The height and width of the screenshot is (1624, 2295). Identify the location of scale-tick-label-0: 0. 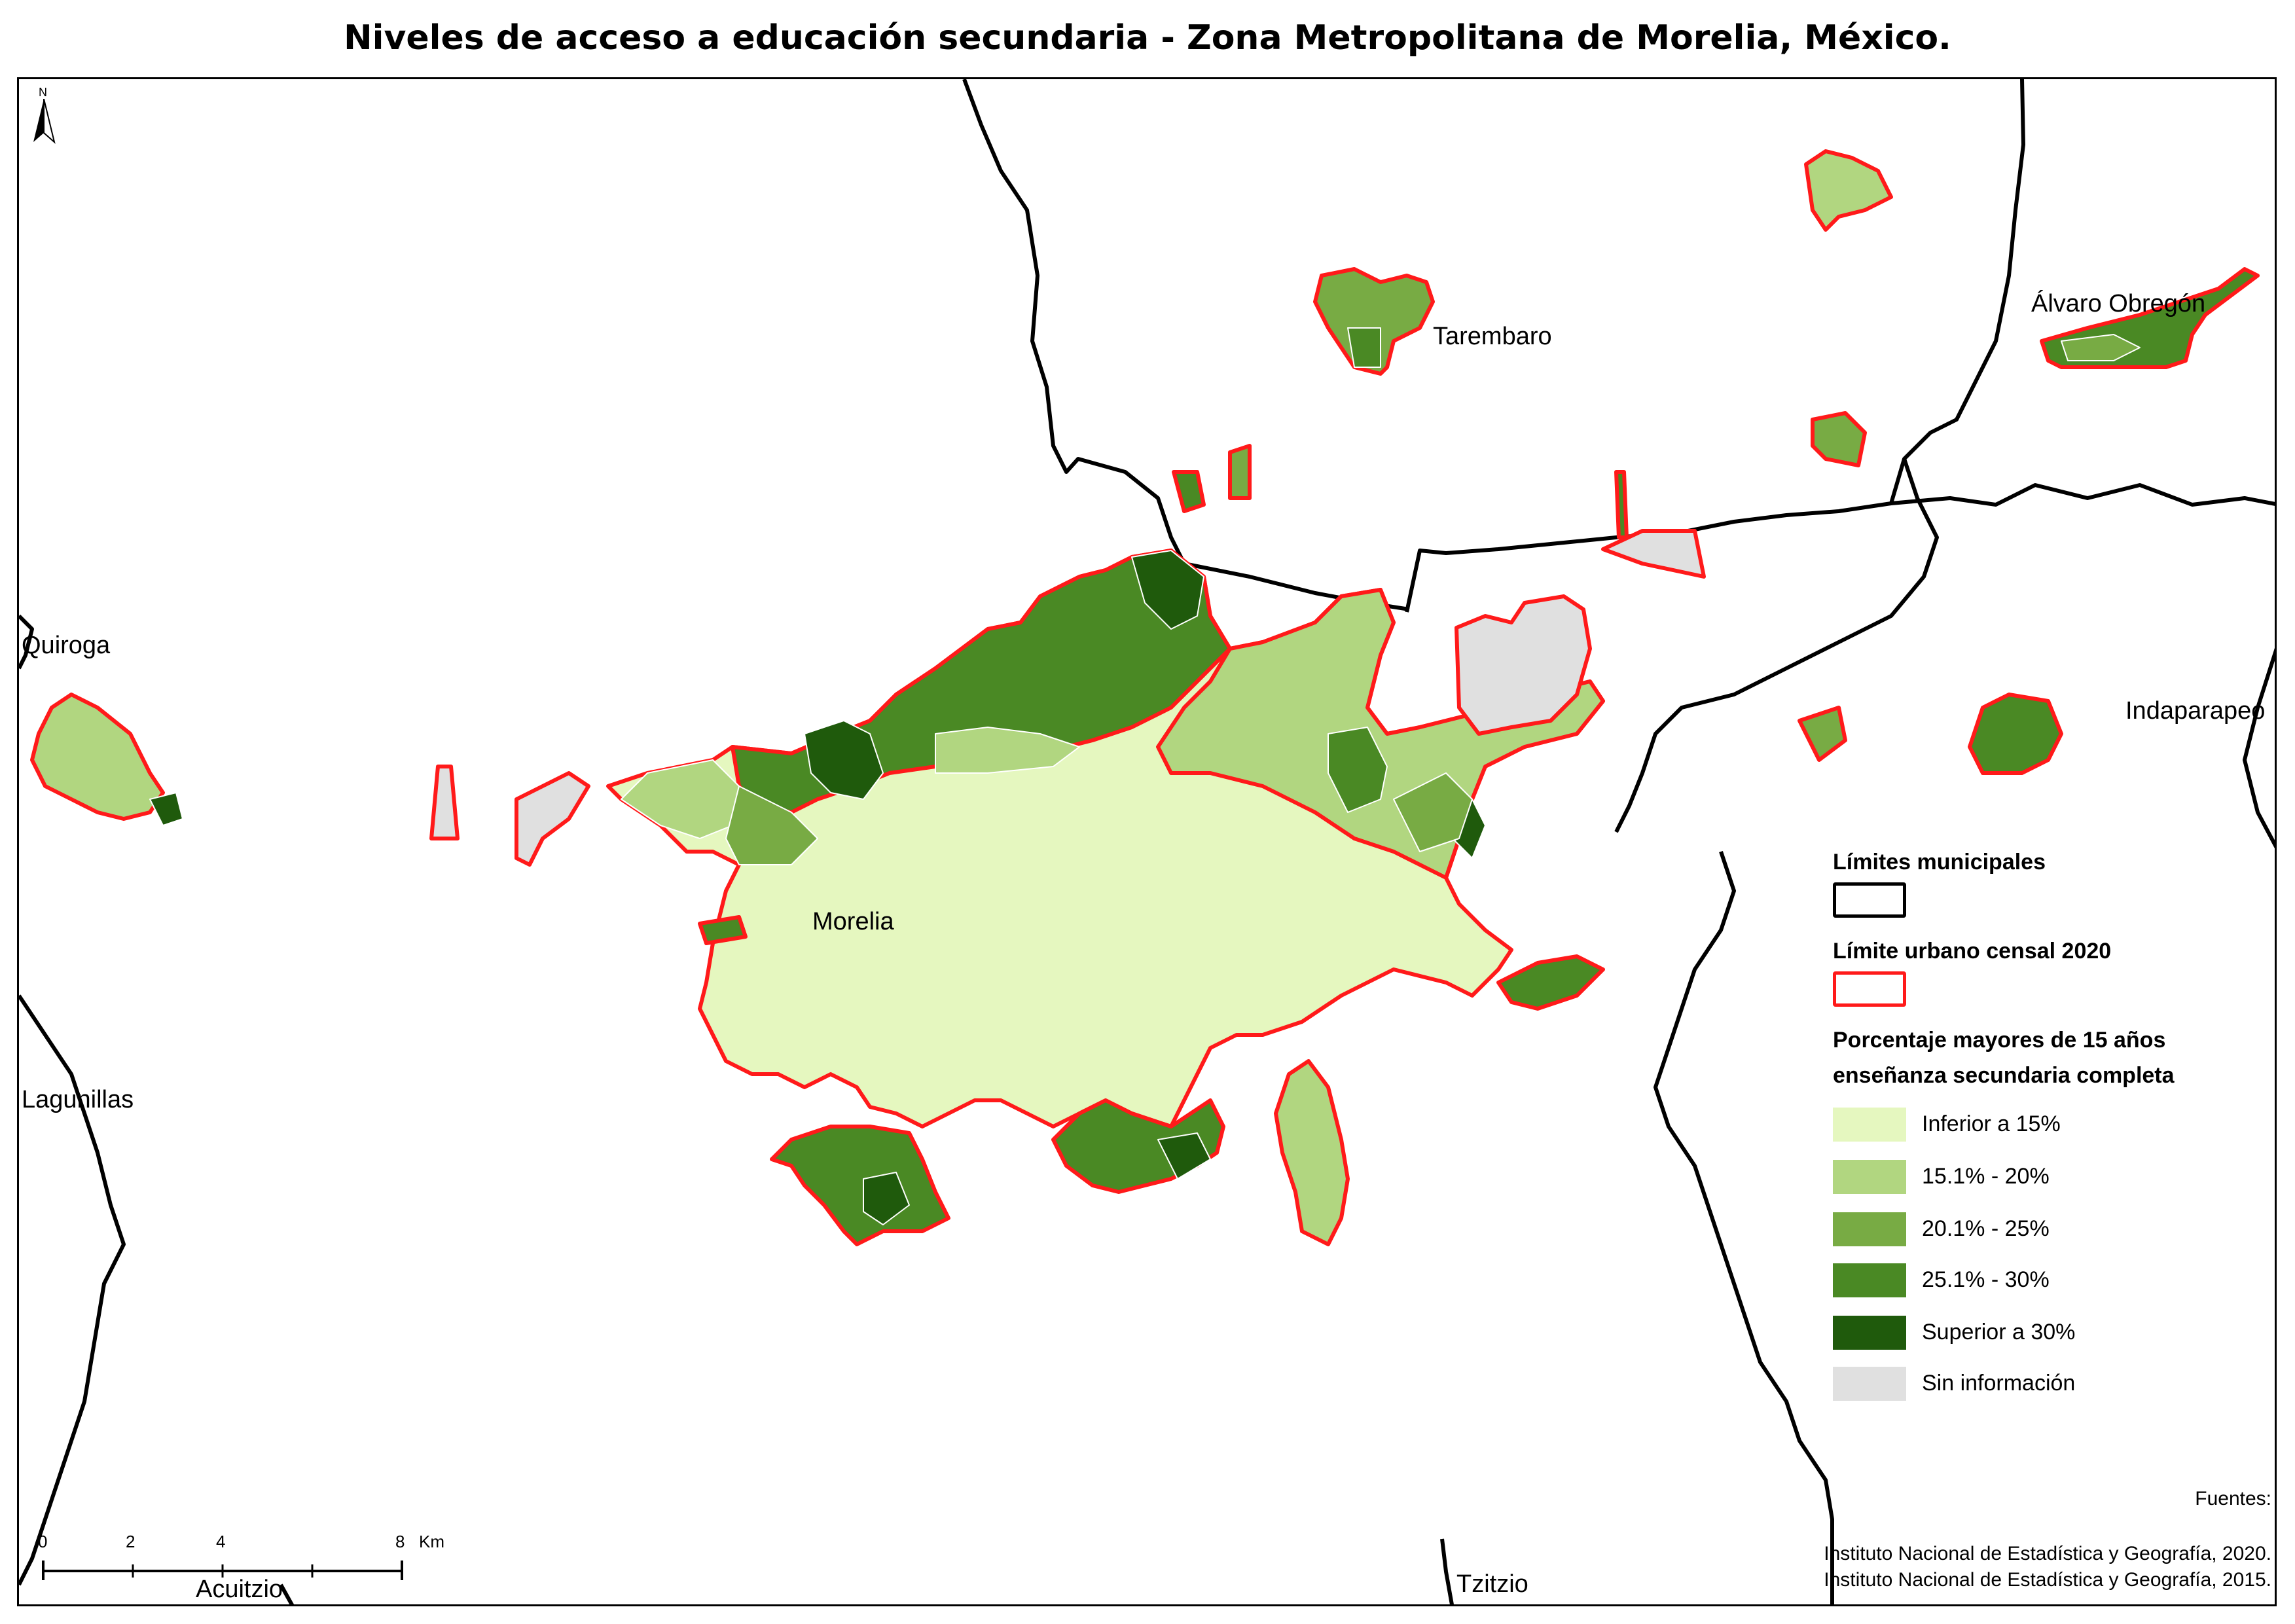
(43, 1541).